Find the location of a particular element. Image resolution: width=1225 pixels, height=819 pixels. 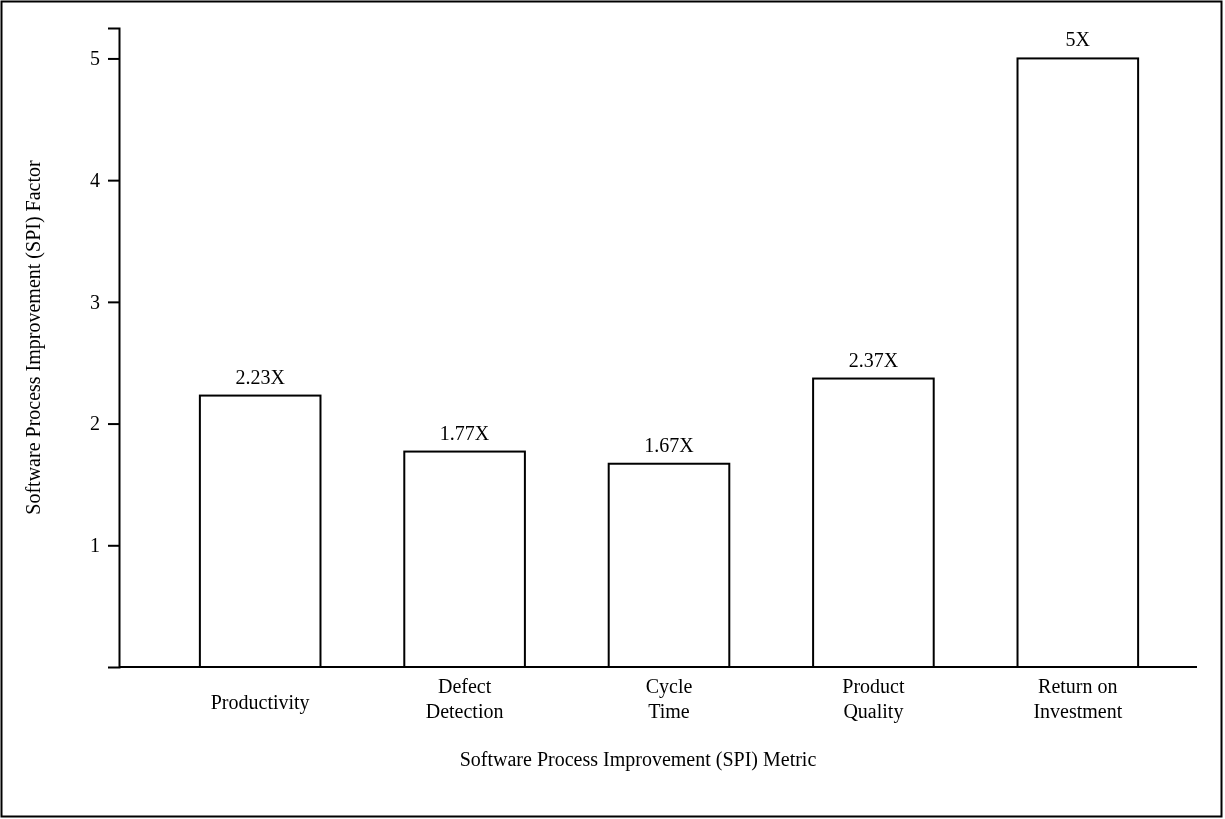

data-label: 1.77X is located at coordinates (464, 432).